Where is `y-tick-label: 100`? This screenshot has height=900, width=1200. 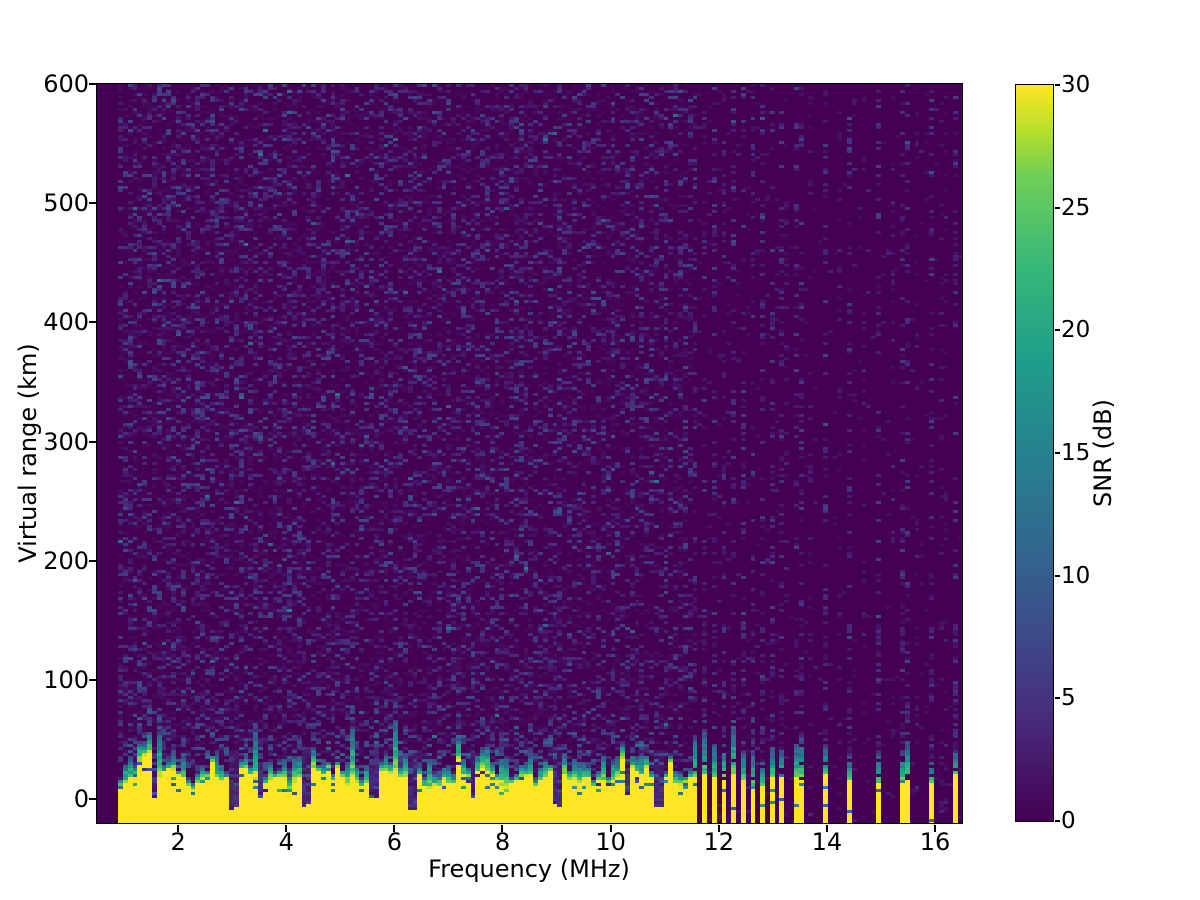 y-tick-label: 100 is located at coordinates (66, 679).